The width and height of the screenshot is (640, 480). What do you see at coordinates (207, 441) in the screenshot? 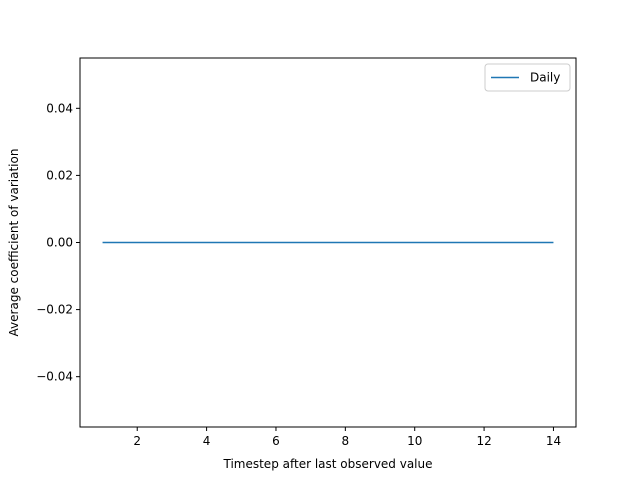
I see `x-tick-label: 4` at bounding box center [207, 441].